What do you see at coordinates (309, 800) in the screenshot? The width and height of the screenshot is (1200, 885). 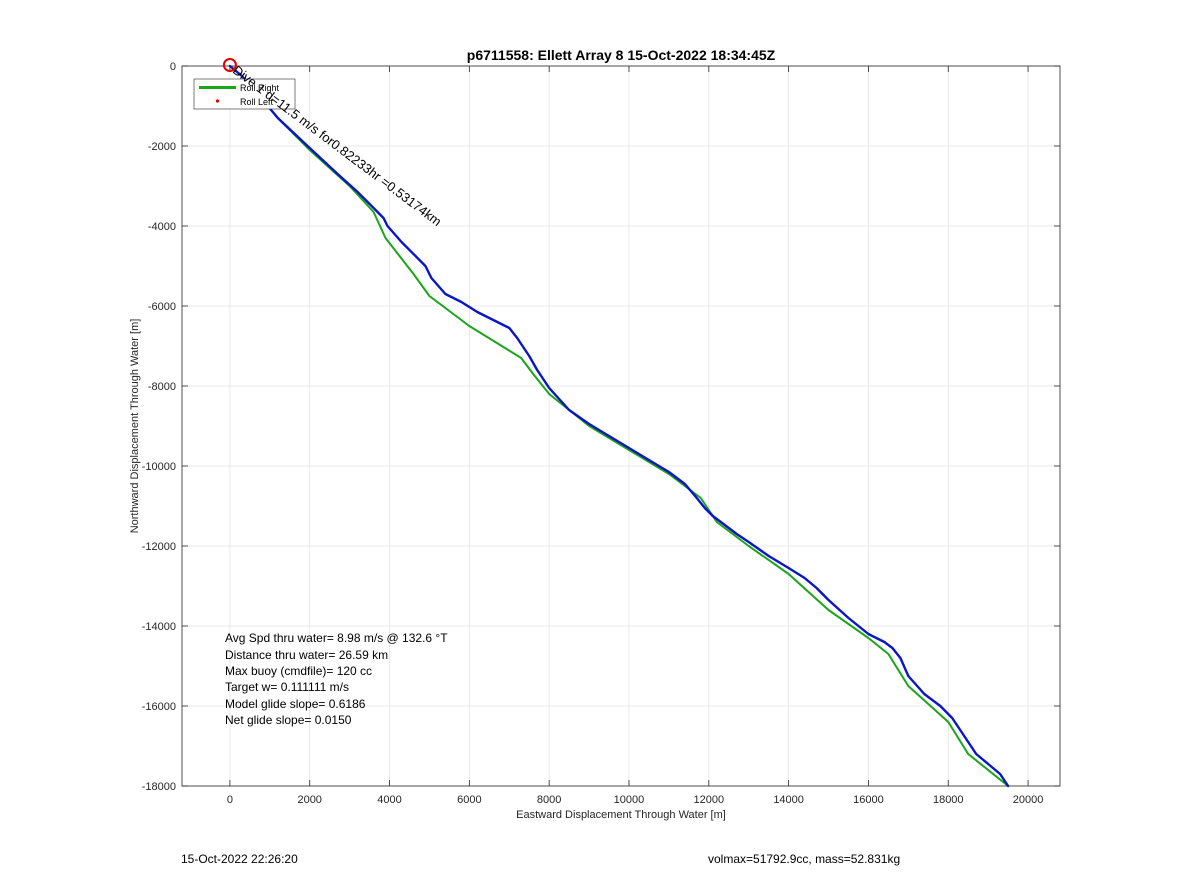 I see `x-tick-label: 2000` at bounding box center [309, 800].